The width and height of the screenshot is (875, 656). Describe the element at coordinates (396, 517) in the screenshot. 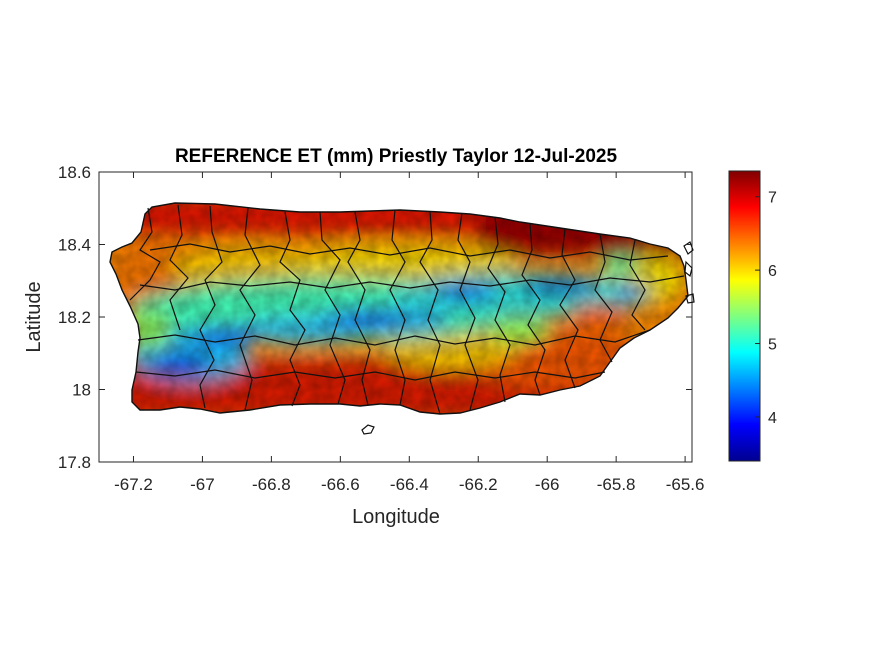

I see `x-axis-label: Longitude` at that location.